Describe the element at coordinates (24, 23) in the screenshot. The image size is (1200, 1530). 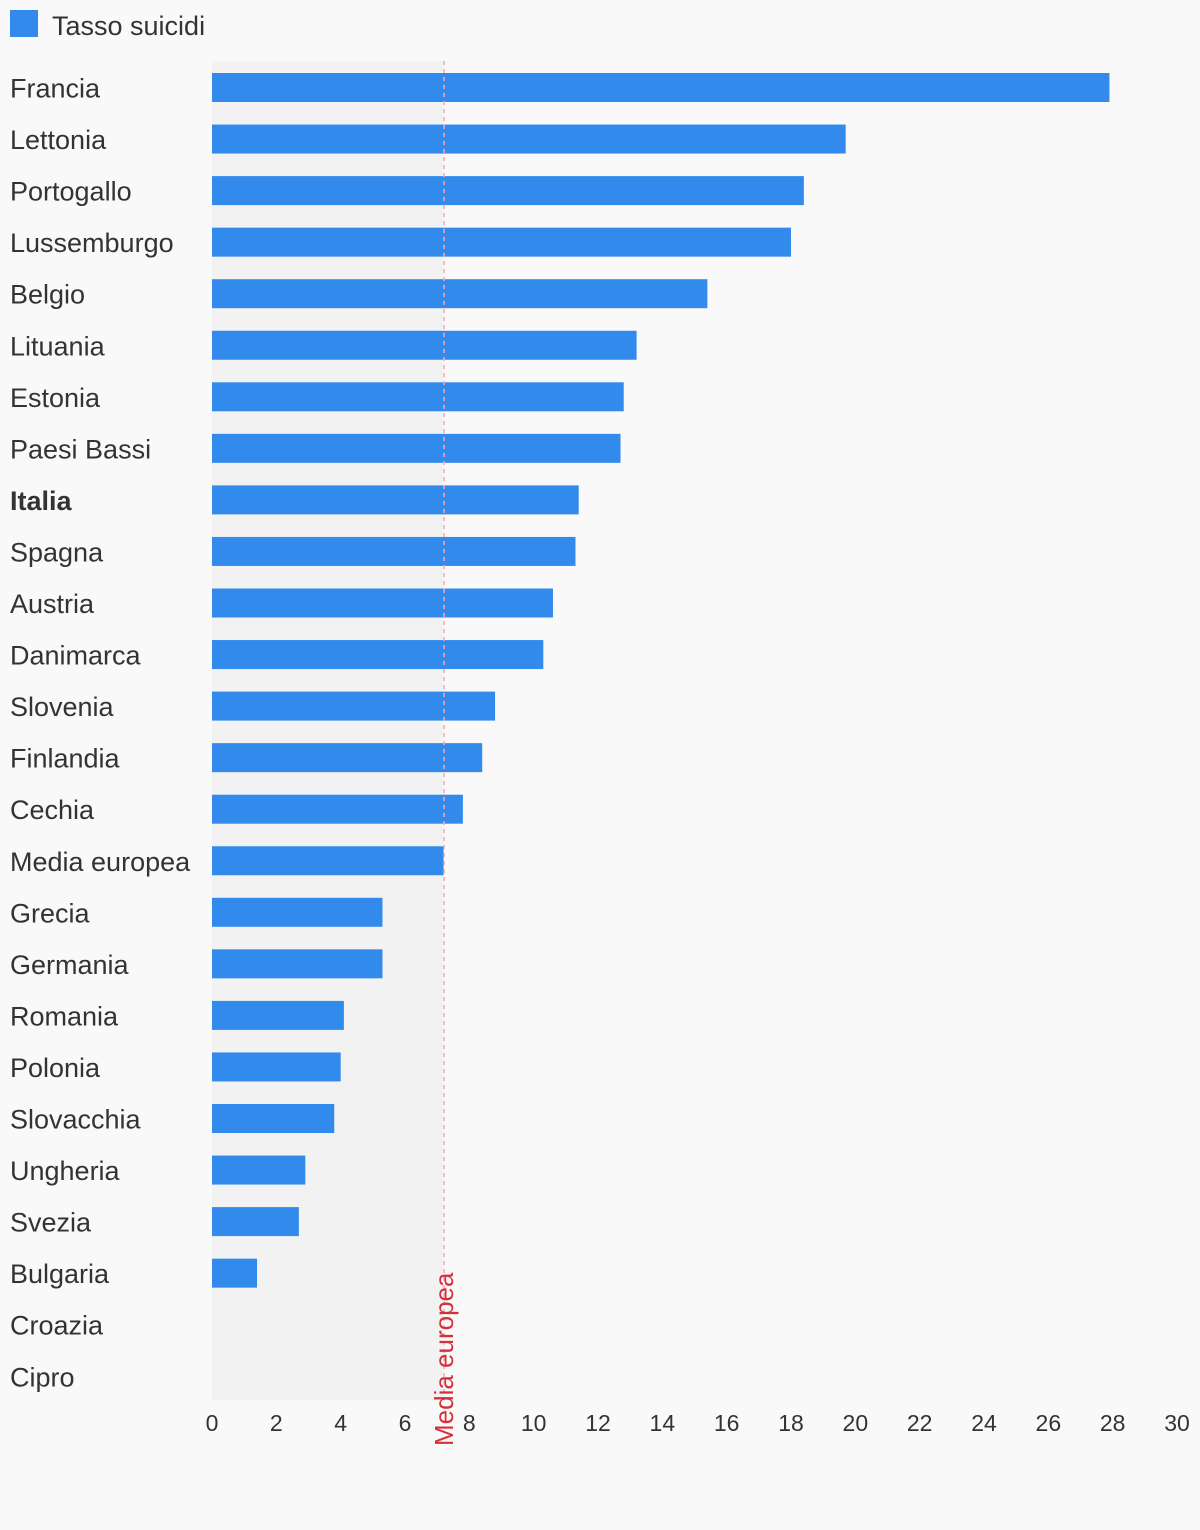
I see `legend-swatch` at that location.